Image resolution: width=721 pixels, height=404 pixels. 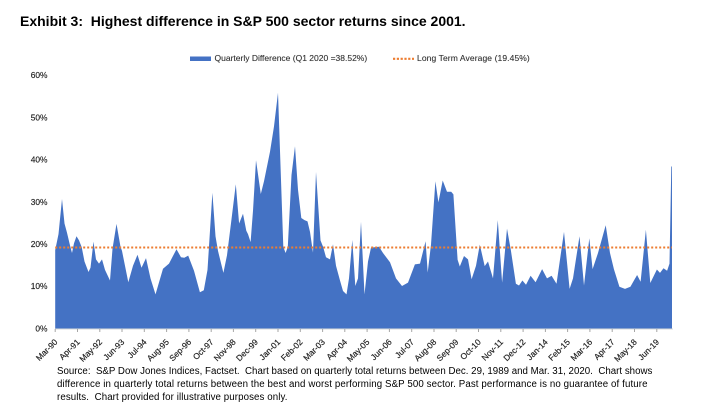 What do you see at coordinates (39, 117) in the screenshot?
I see `svg-text: 50%` at bounding box center [39, 117].